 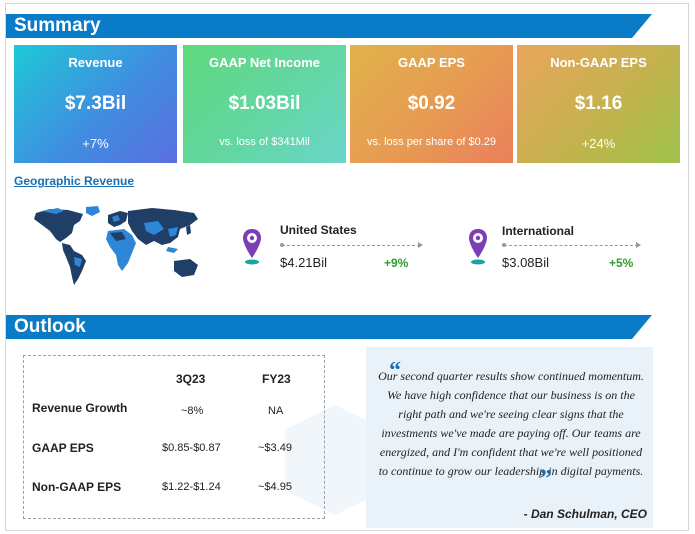 What do you see at coordinates (329, 327) in the screenshot?
I see `outlook-heading: Outlook` at bounding box center [329, 327].